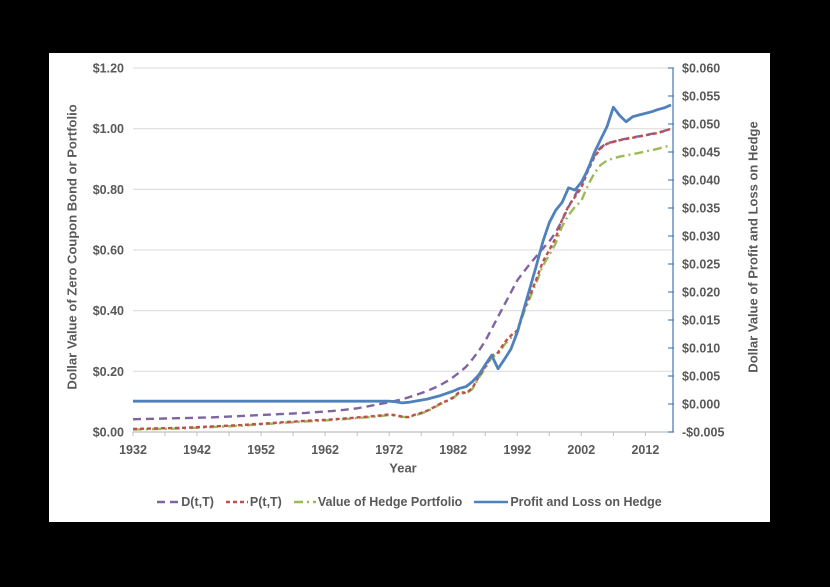  What do you see at coordinates (701, 69) in the screenshot?
I see `right-axis-tick-label: $0.060` at bounding box center [701, 69].